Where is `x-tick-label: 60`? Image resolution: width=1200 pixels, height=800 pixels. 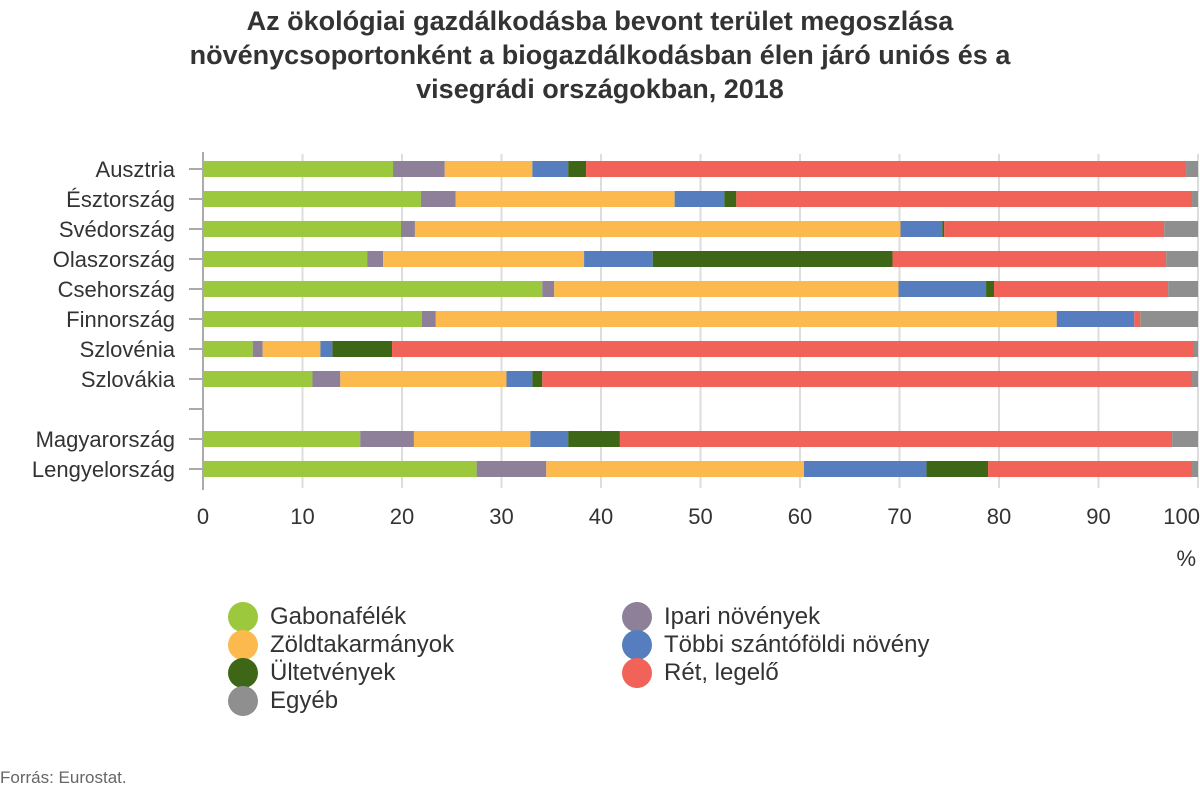
x-tick-label: 60 is located at coordinates (800, 516).